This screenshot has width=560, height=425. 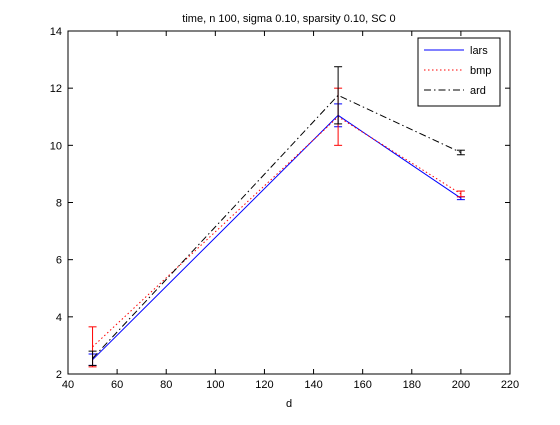 I want to click on y-tick-label: 2, so click(x=59, y=375).